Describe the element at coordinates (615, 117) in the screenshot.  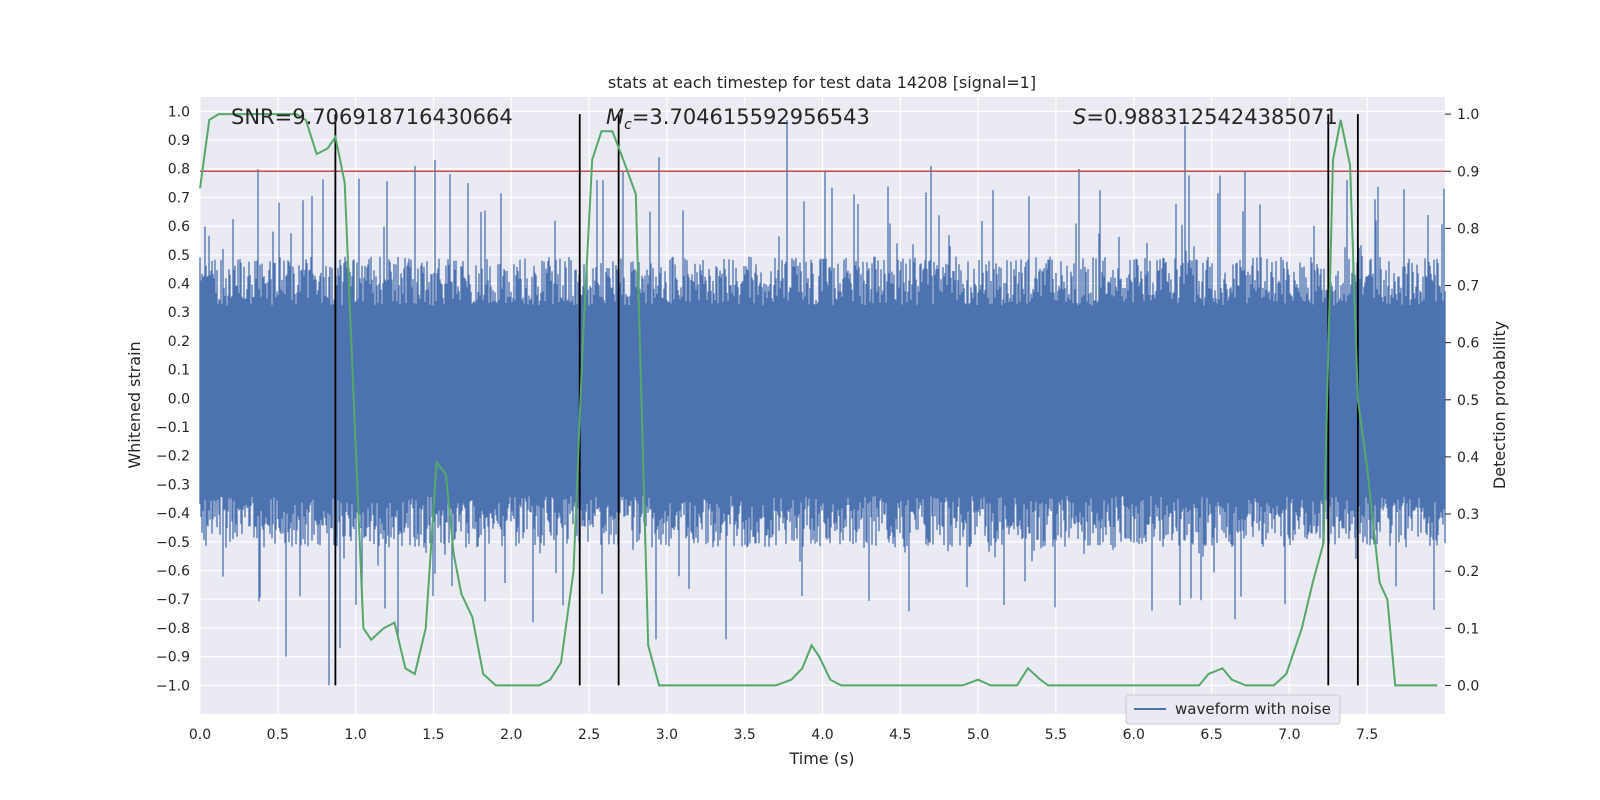
I see `chirp-mass-symbol: M` at that location.